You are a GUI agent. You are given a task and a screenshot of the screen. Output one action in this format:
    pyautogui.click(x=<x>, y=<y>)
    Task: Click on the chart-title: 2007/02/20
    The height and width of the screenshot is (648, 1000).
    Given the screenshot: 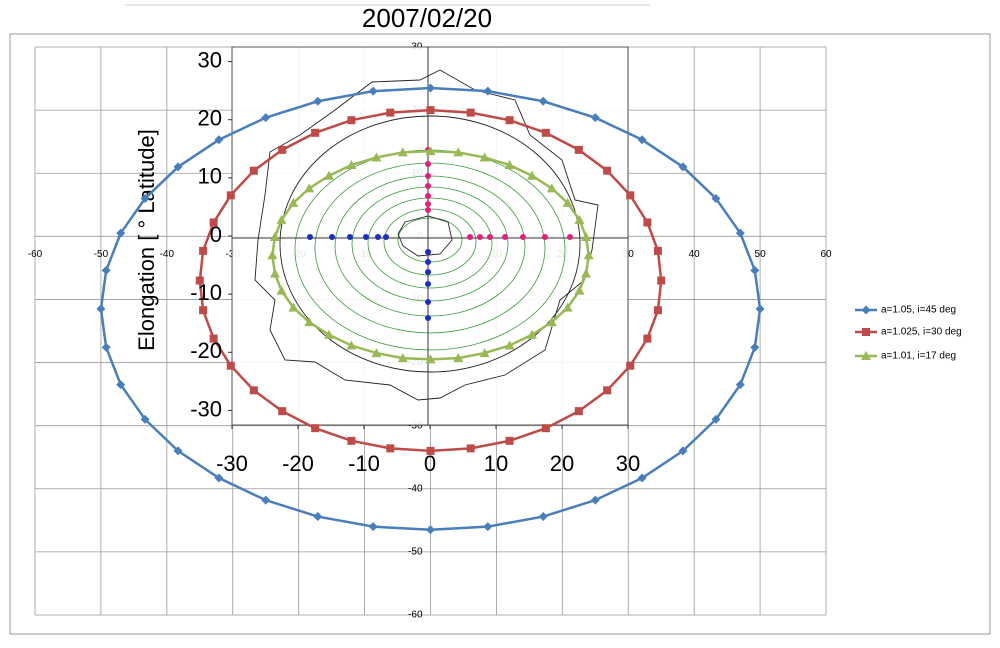 What is the action you would take?
    pyautogui.click(x=427, y=18)
    